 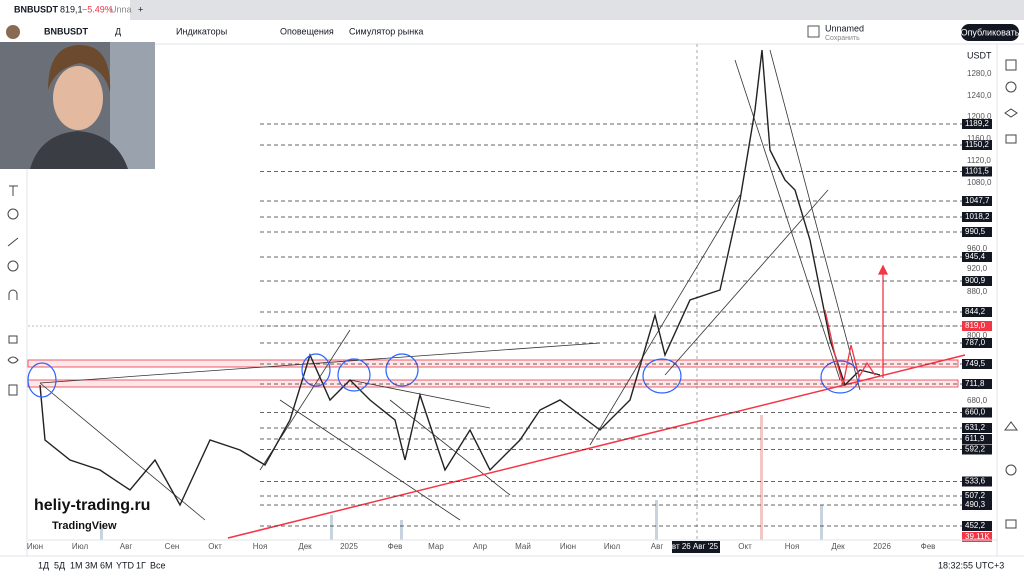 I want to click on level-label: 749,5, so click(x=975, y=363).